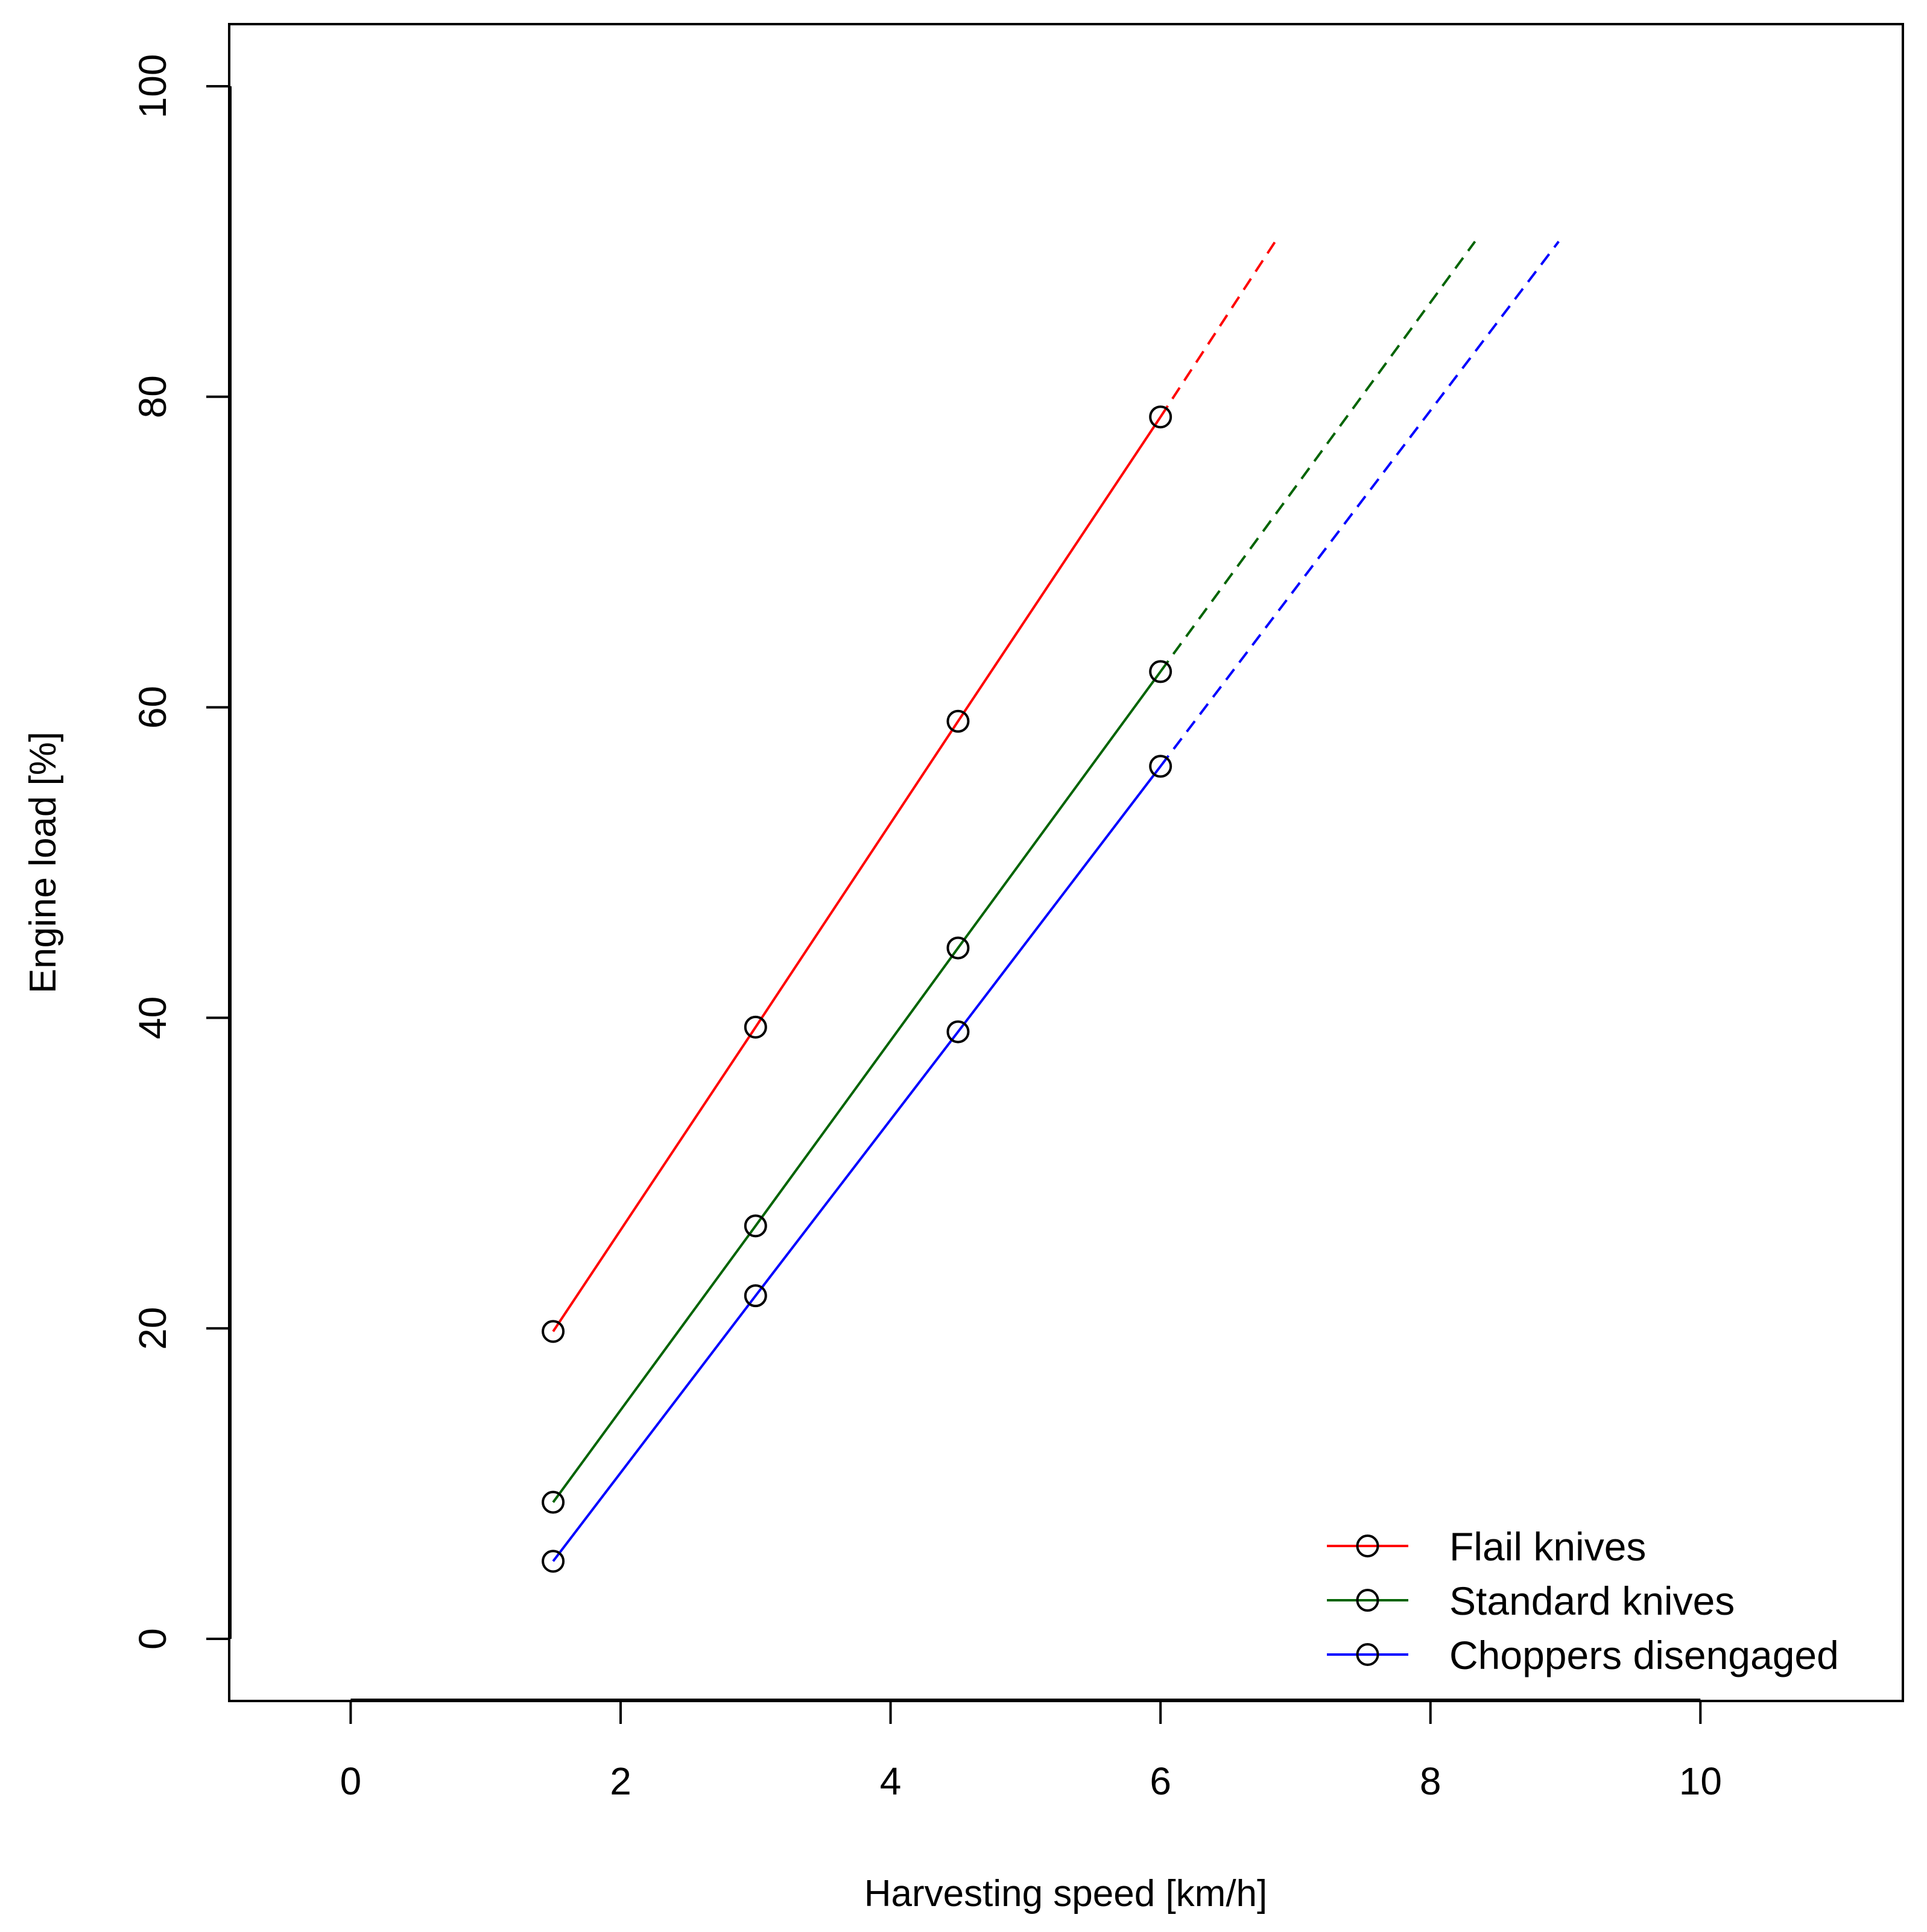  What do you see at coordinates (1700, 1781) in the screenshot?
I see `x-tick-label: 10` at bounding box center [1700, 1781].